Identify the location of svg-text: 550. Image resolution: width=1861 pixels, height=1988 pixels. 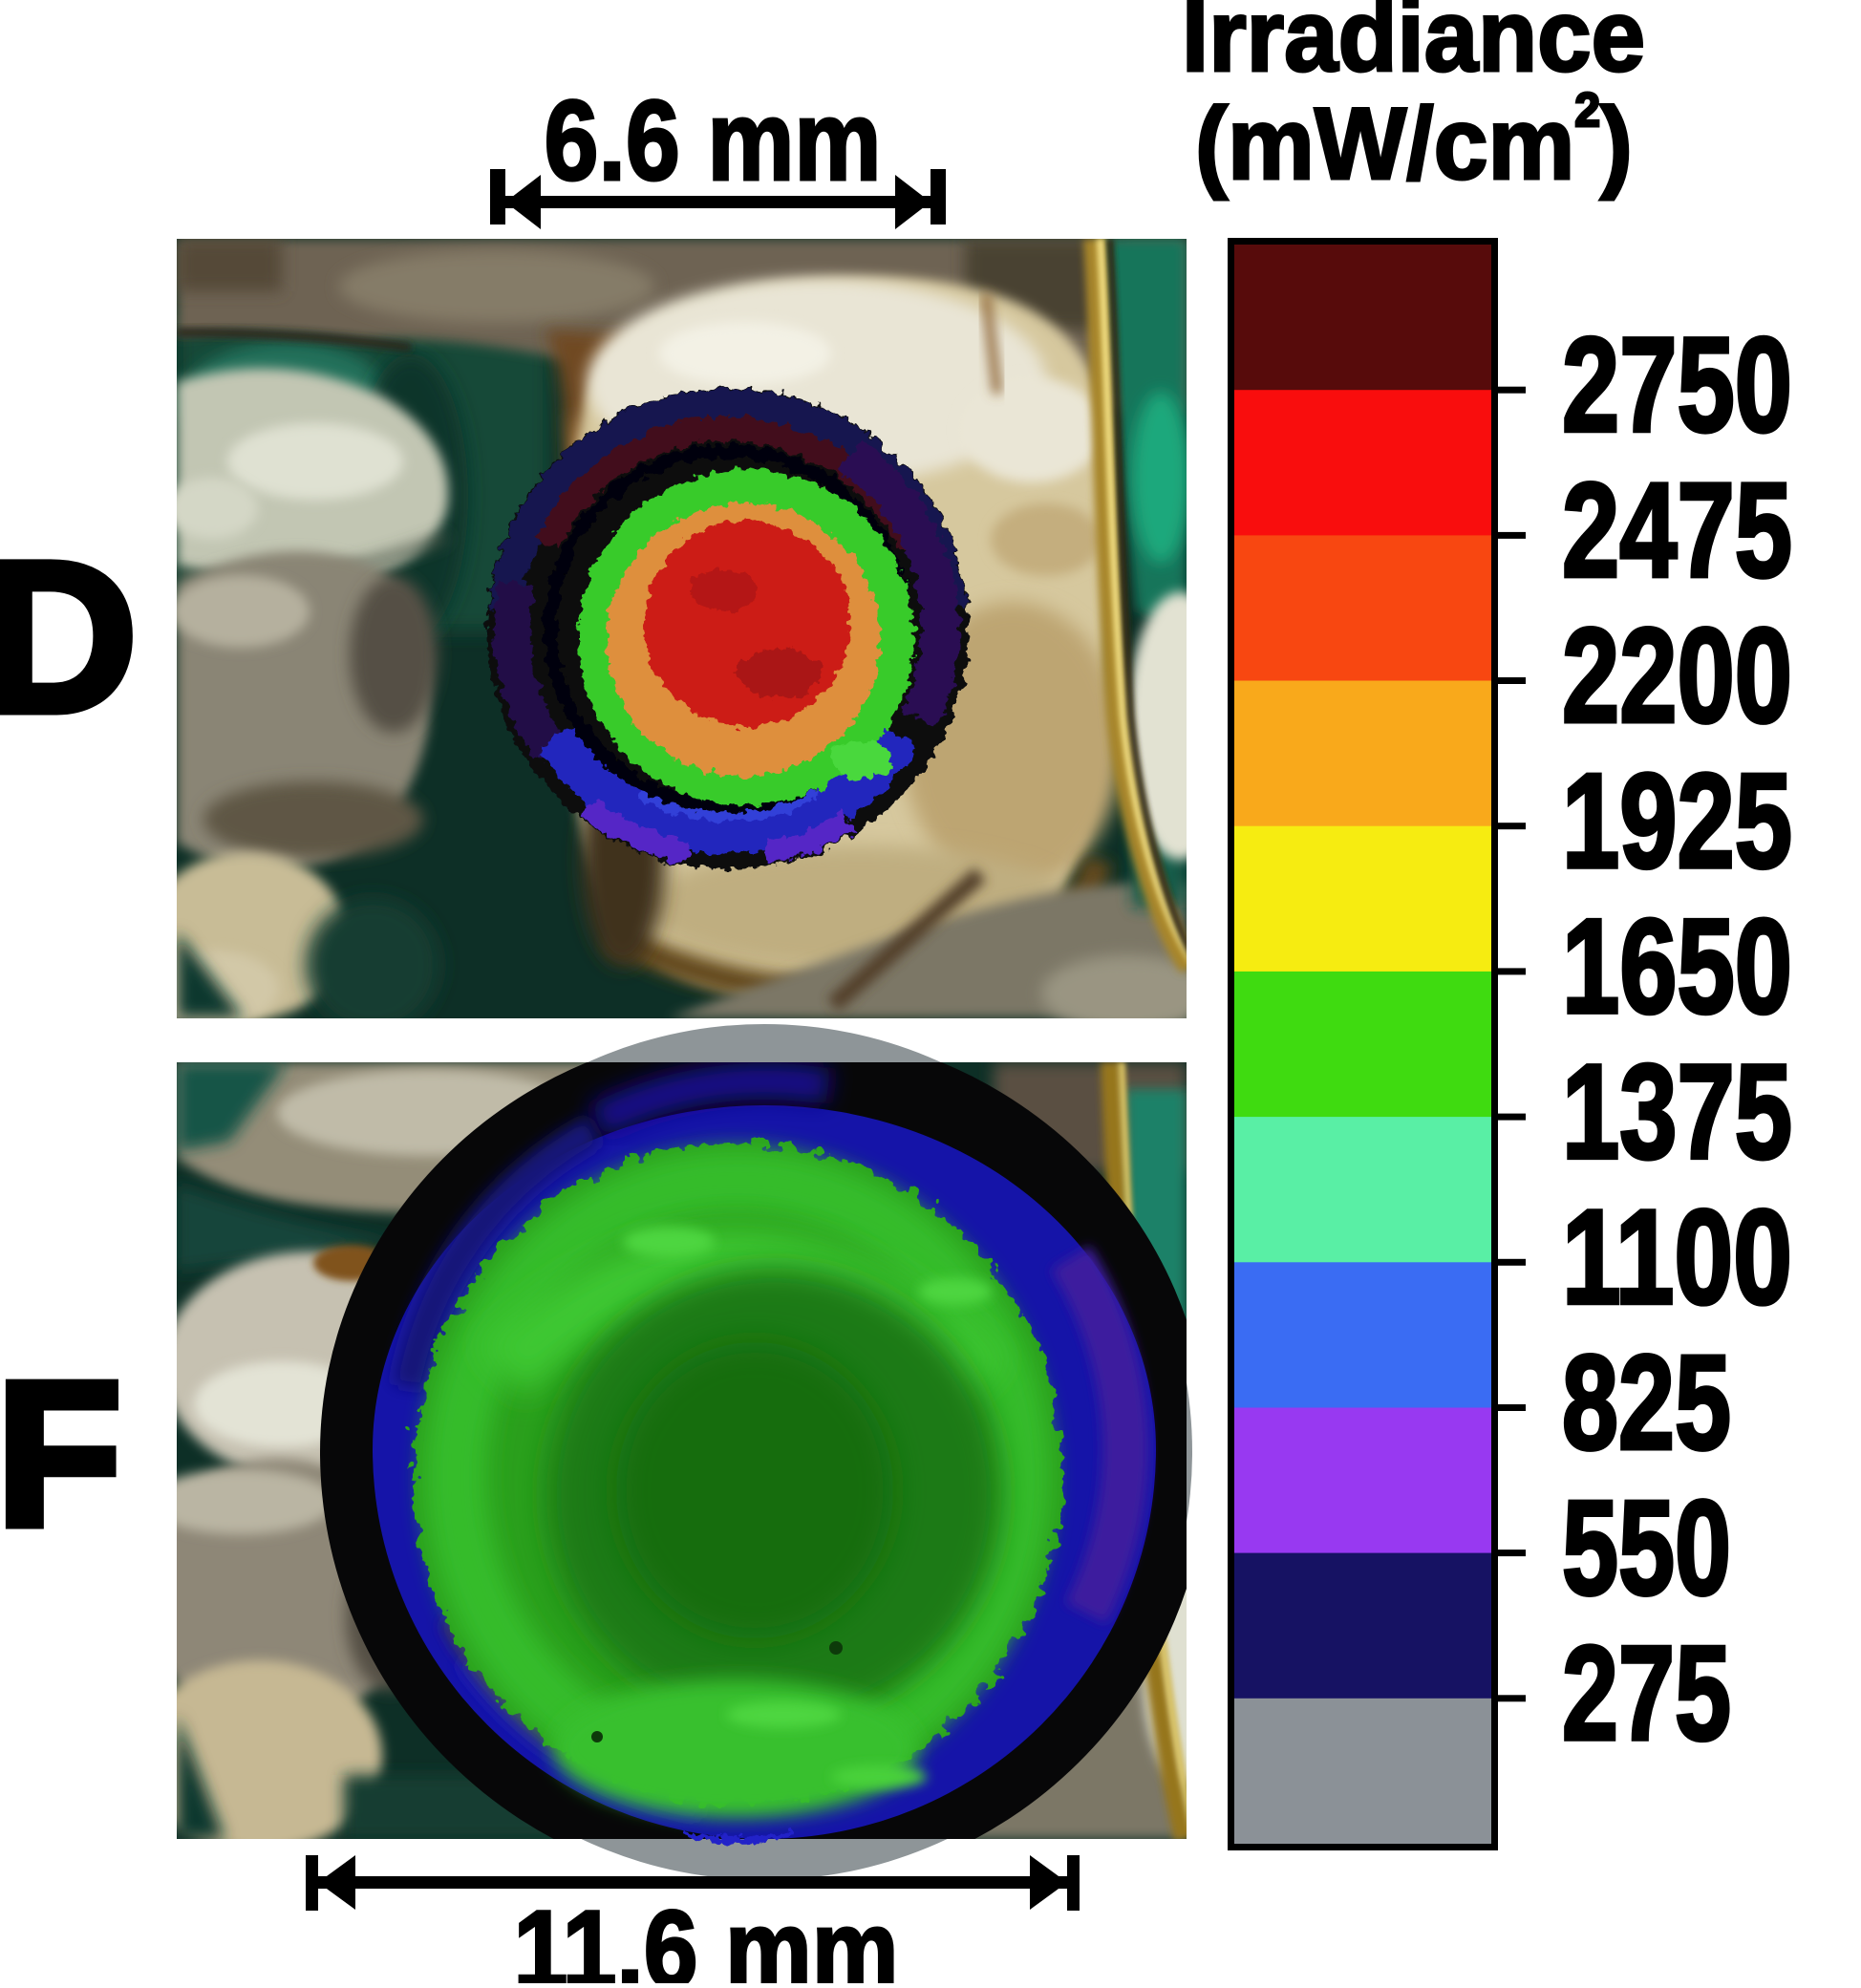
(1646, 1547).